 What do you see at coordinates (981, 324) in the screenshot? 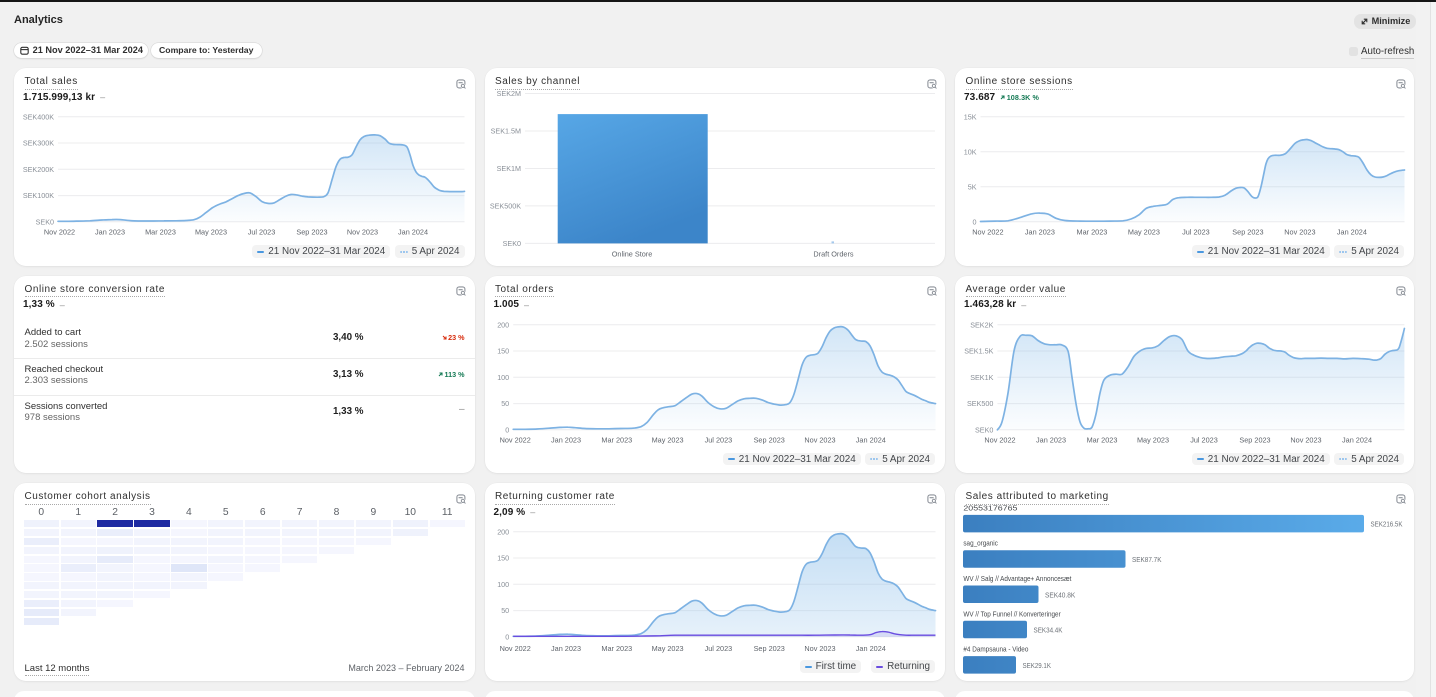
I see `svg-text: SEK2K` at bounding box center [981, 324].